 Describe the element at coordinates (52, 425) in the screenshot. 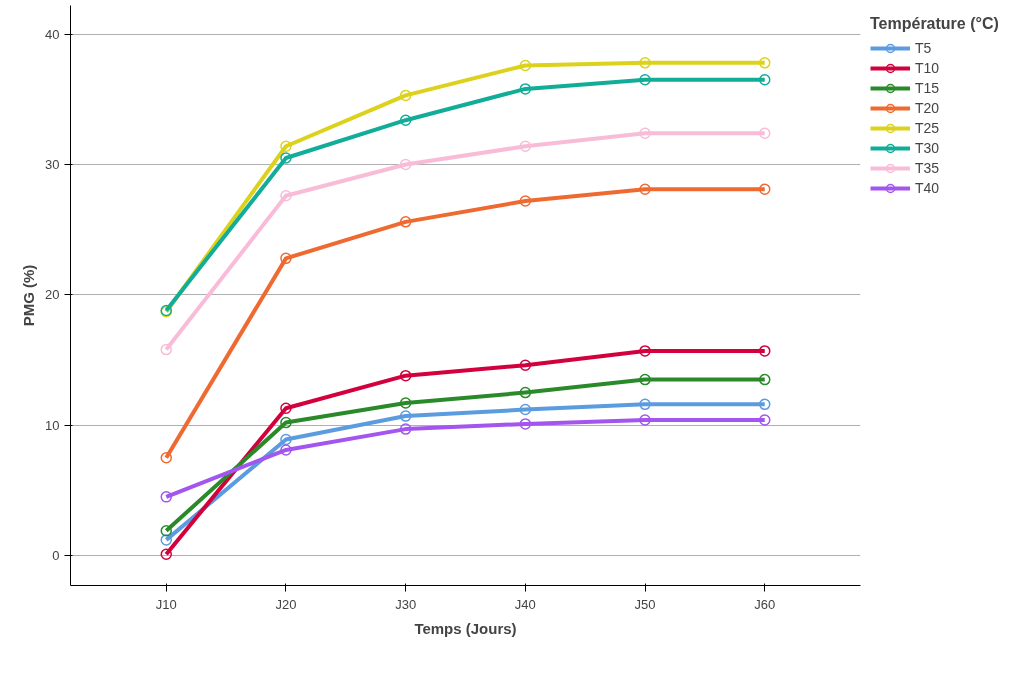

I see `y-tick-label: 10` at that location.